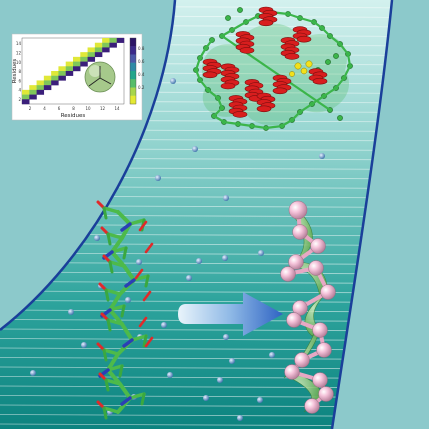  I want to click on inset-xtick: 2, so click(30, 108).